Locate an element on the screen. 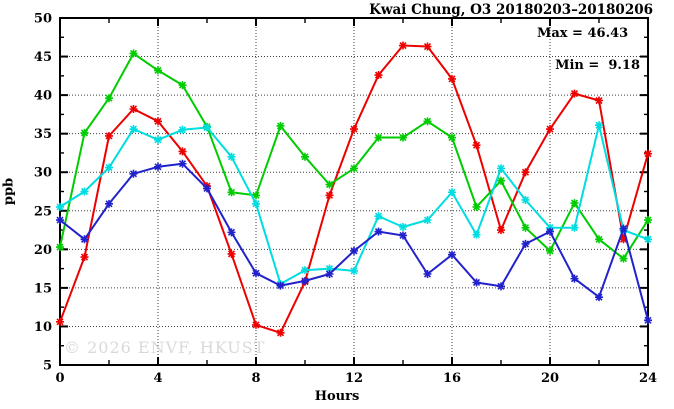 The image size is (674, 409). chart-title: Kwai Chung, O3 20180203–20180206 is located at coordinates (511, 10).